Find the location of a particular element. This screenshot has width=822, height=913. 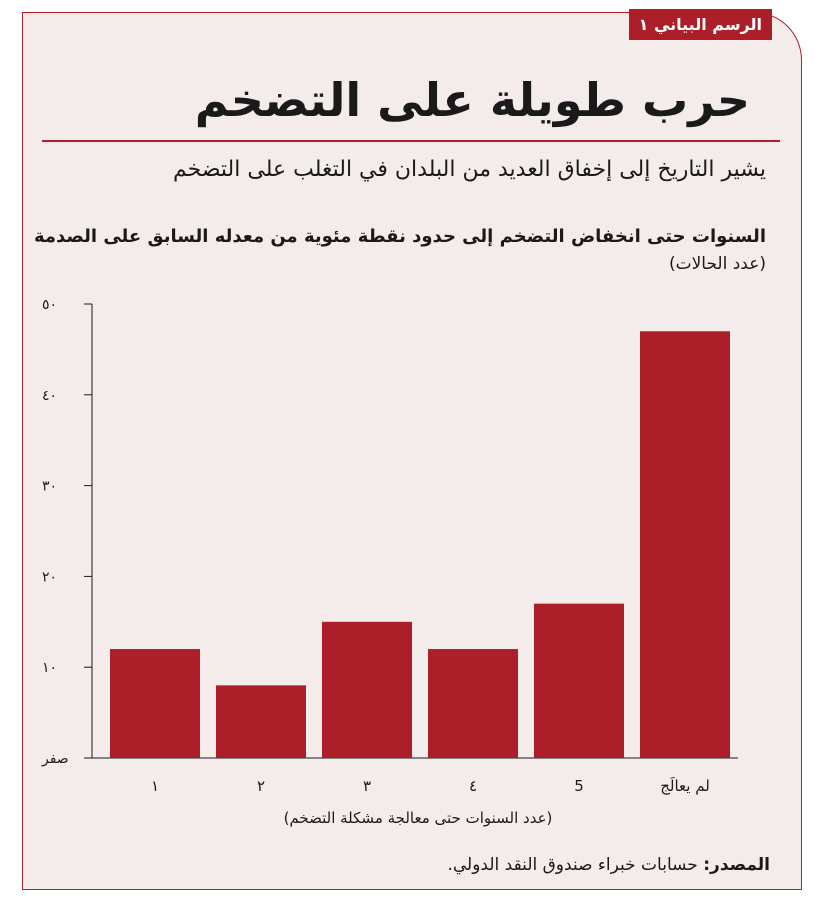

figure-title: حرب طويلة على التضخم is located at coordinates (472, 100).